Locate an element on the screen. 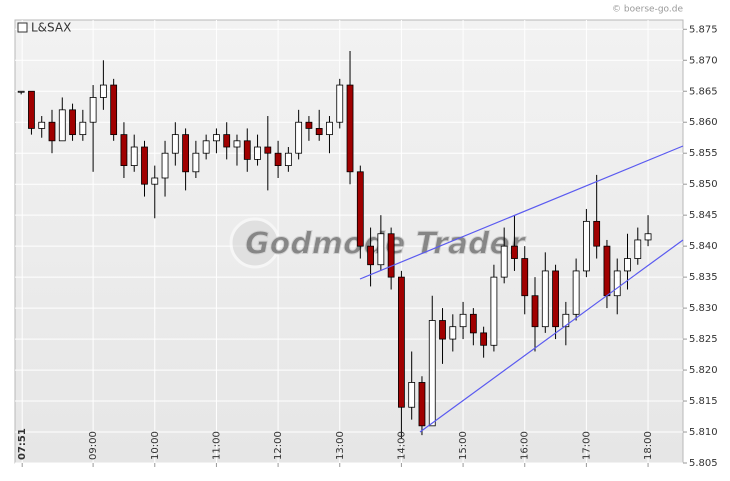 The width and height of the screenshot is (730, 481). x-tick-label: 10:00 is located at coordinates (155, 445).